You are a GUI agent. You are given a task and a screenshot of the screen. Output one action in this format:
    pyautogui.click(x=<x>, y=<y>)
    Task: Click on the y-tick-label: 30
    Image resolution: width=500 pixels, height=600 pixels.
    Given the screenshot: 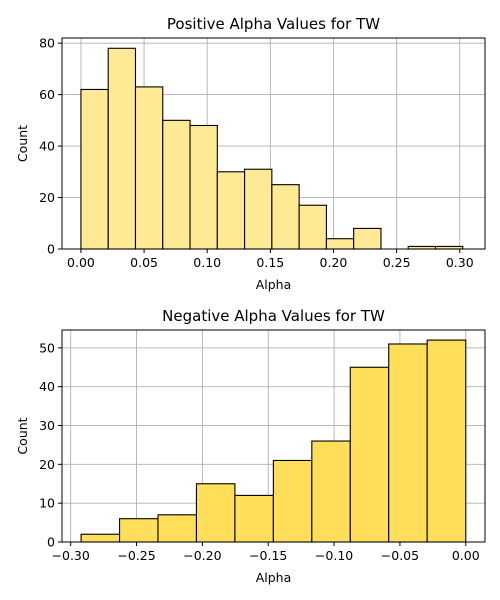 What is the action you would take?
    pyautogui.click(x=47, y=425)
    